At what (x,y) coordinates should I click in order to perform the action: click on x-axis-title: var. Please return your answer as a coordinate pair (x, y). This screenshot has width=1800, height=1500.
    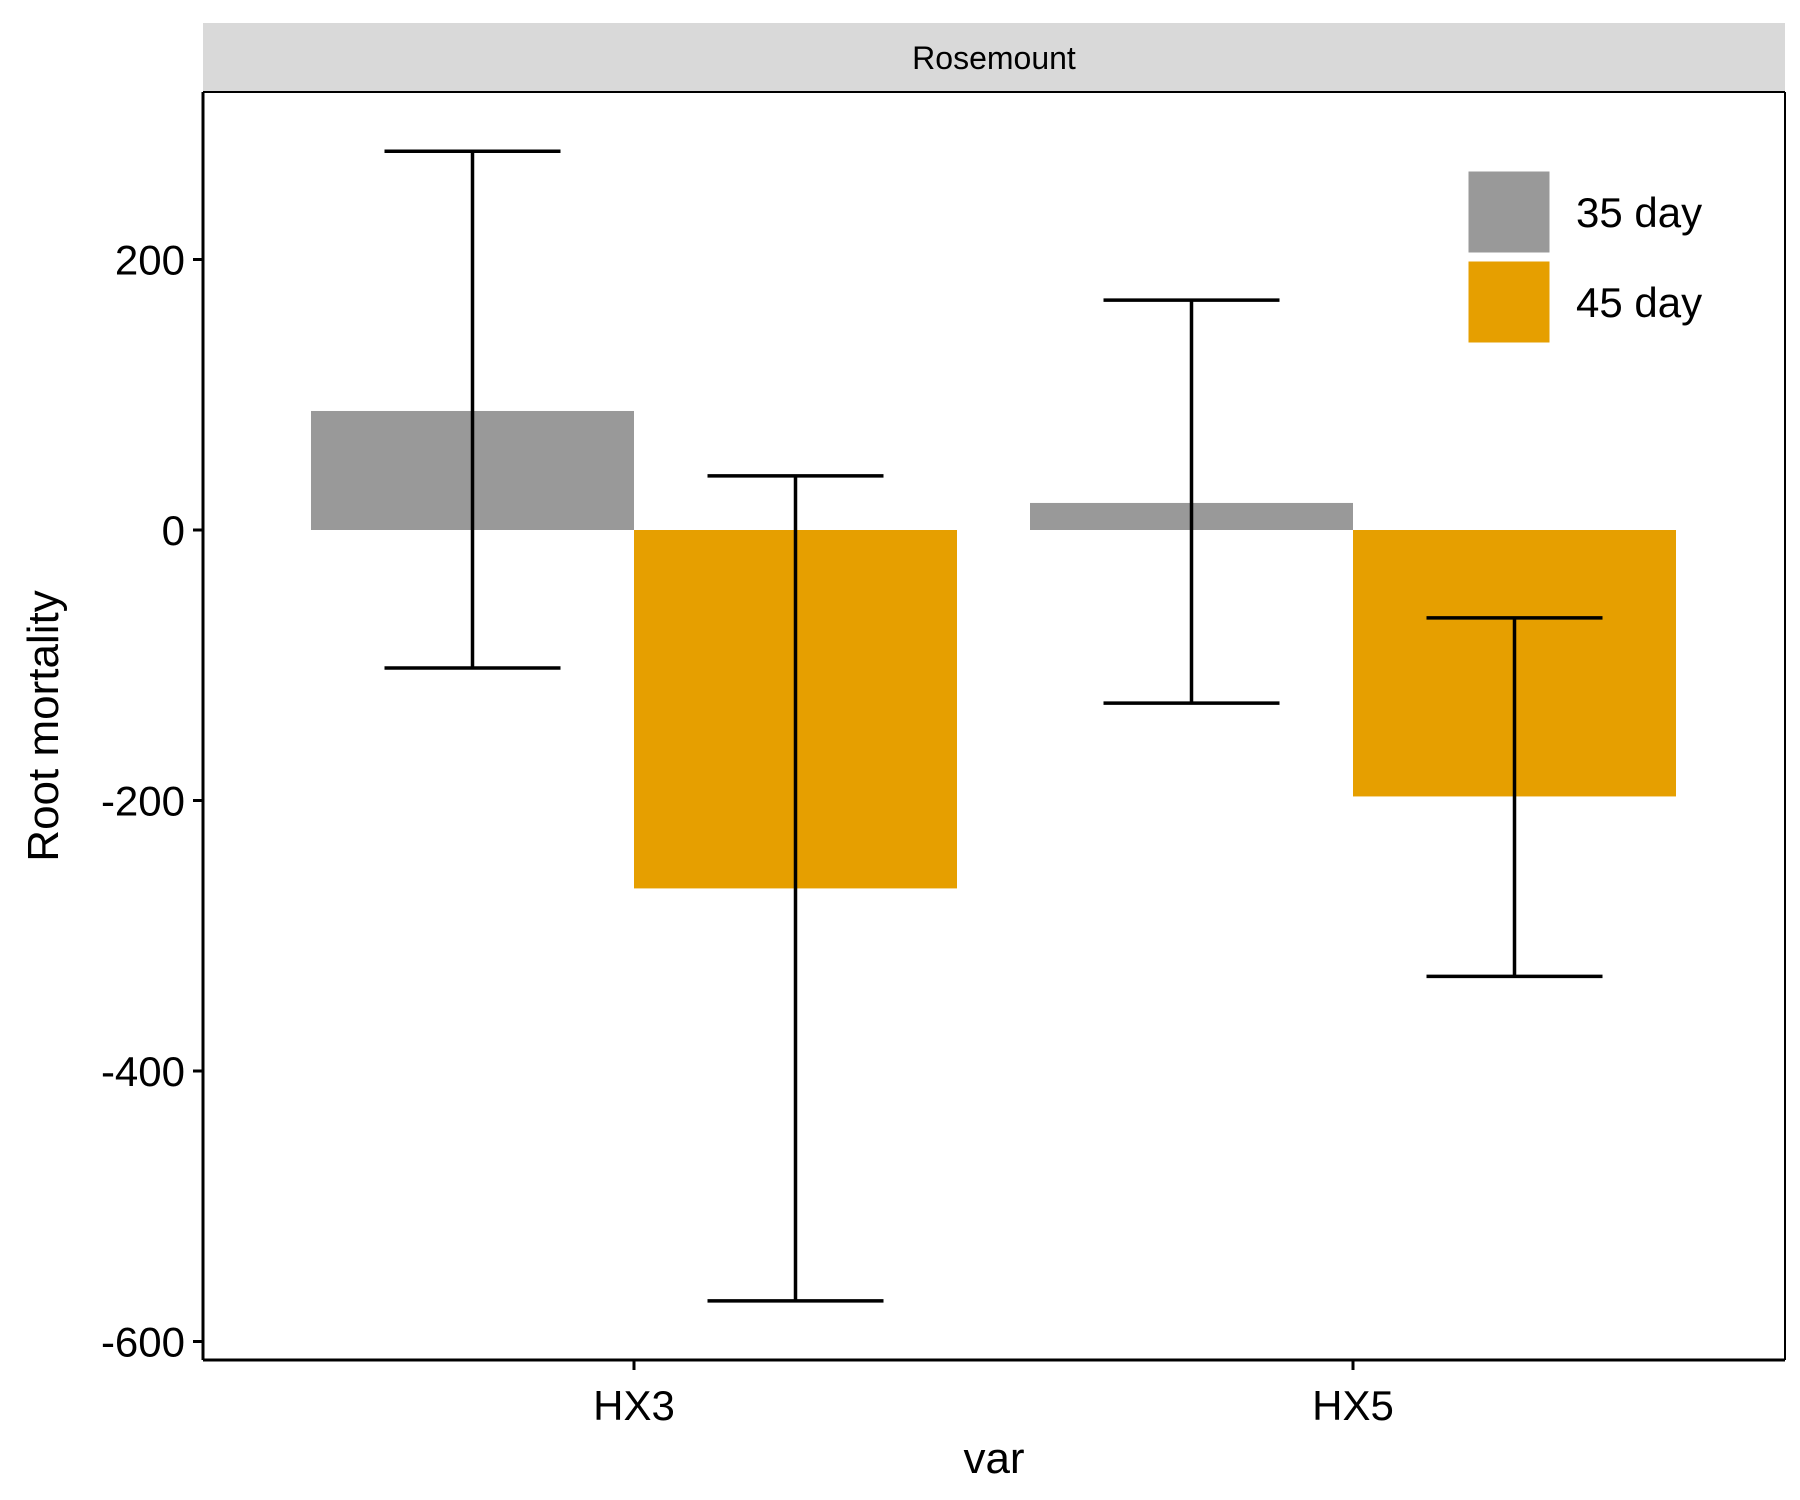
    Looking at the image, I should click on (993, 1458).